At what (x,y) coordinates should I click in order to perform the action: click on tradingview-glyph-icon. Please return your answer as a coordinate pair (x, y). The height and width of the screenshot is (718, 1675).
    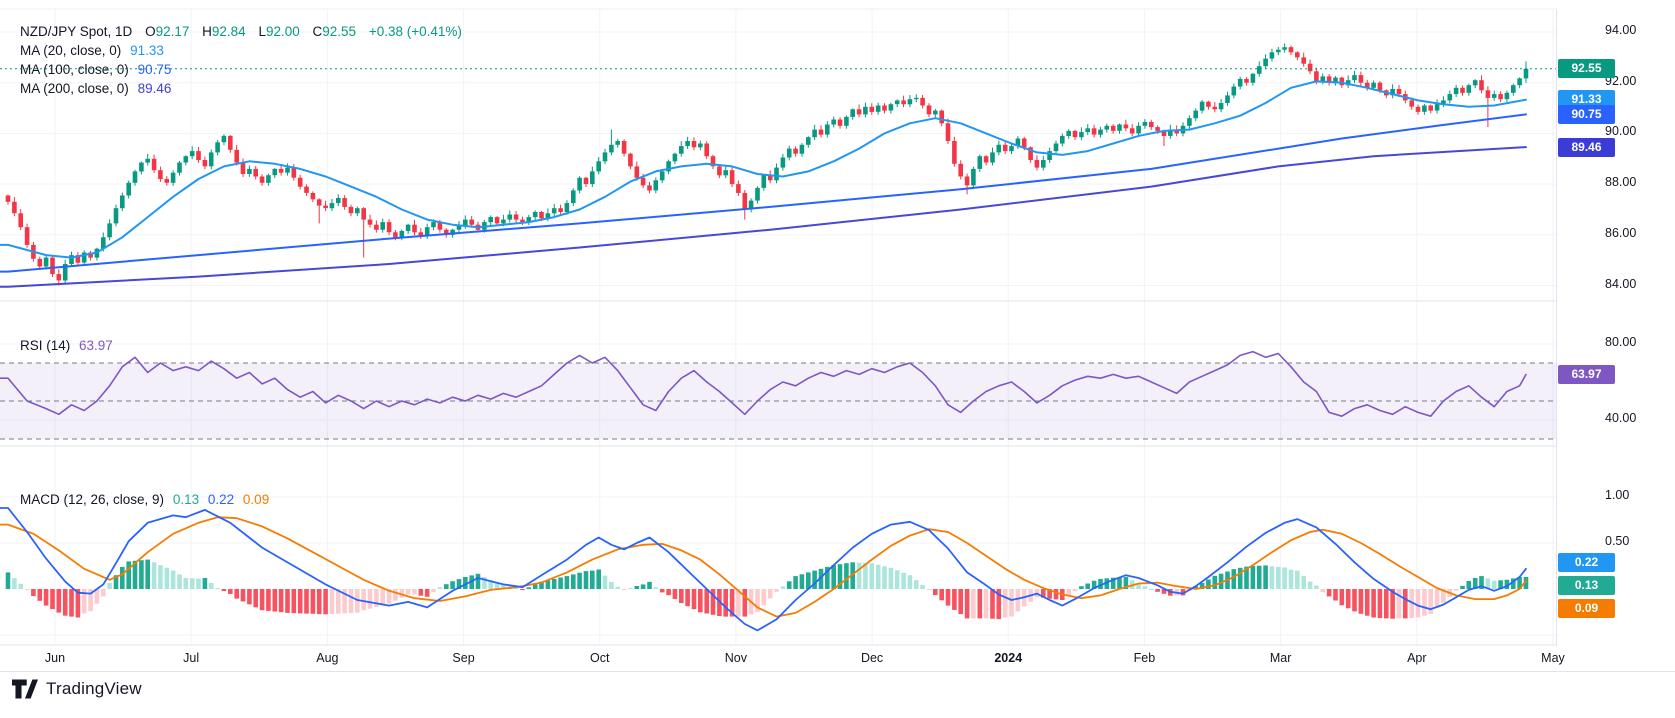
    Looking at the image, I should click on (25, 689).